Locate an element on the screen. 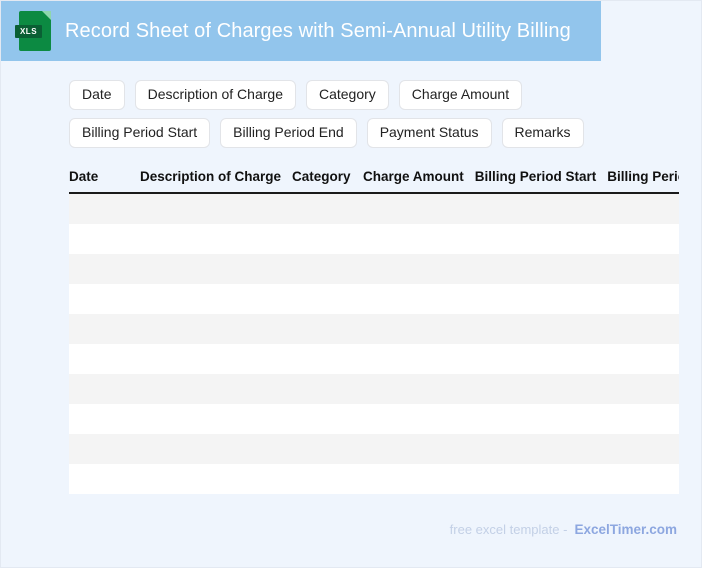 The height and width of the screenshot is (568, 702). column-chip: Category is located at coordinates (347, 95).